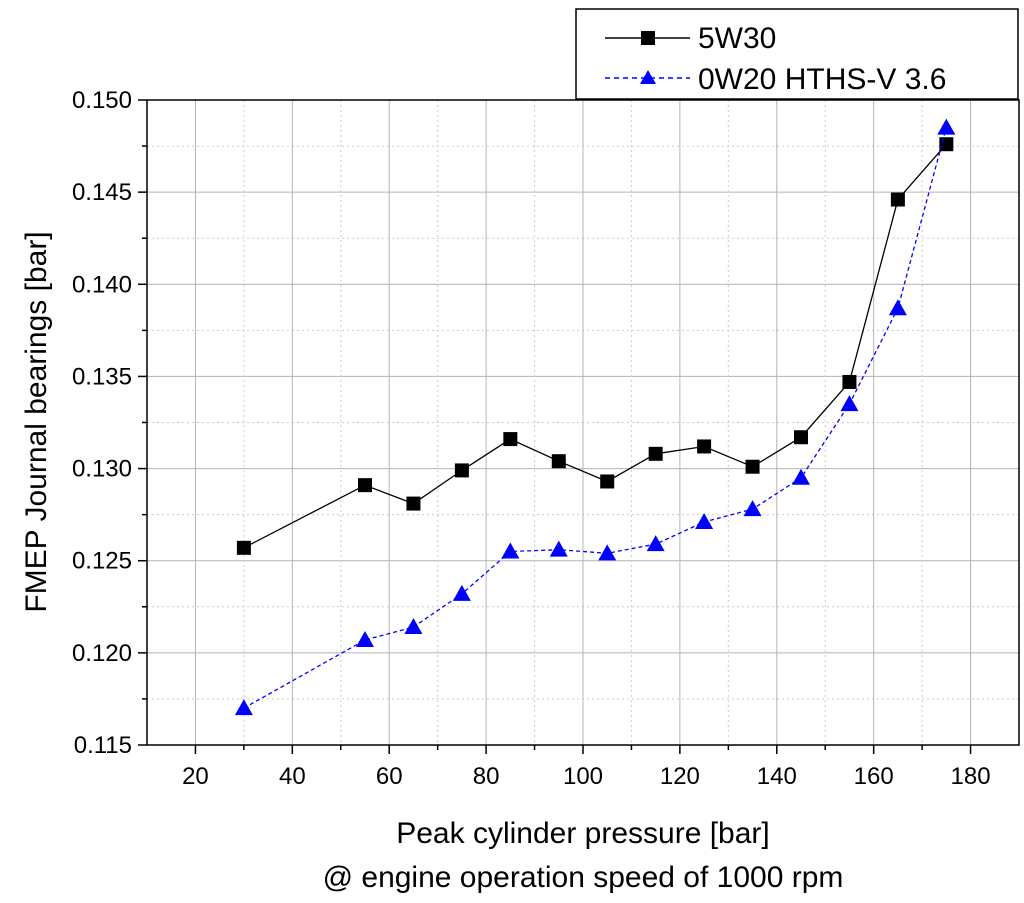  What do you see at coordinates (971, 776) in the screenshot?
I see `x-tick-label: 180` at bounding box center [971, 776].